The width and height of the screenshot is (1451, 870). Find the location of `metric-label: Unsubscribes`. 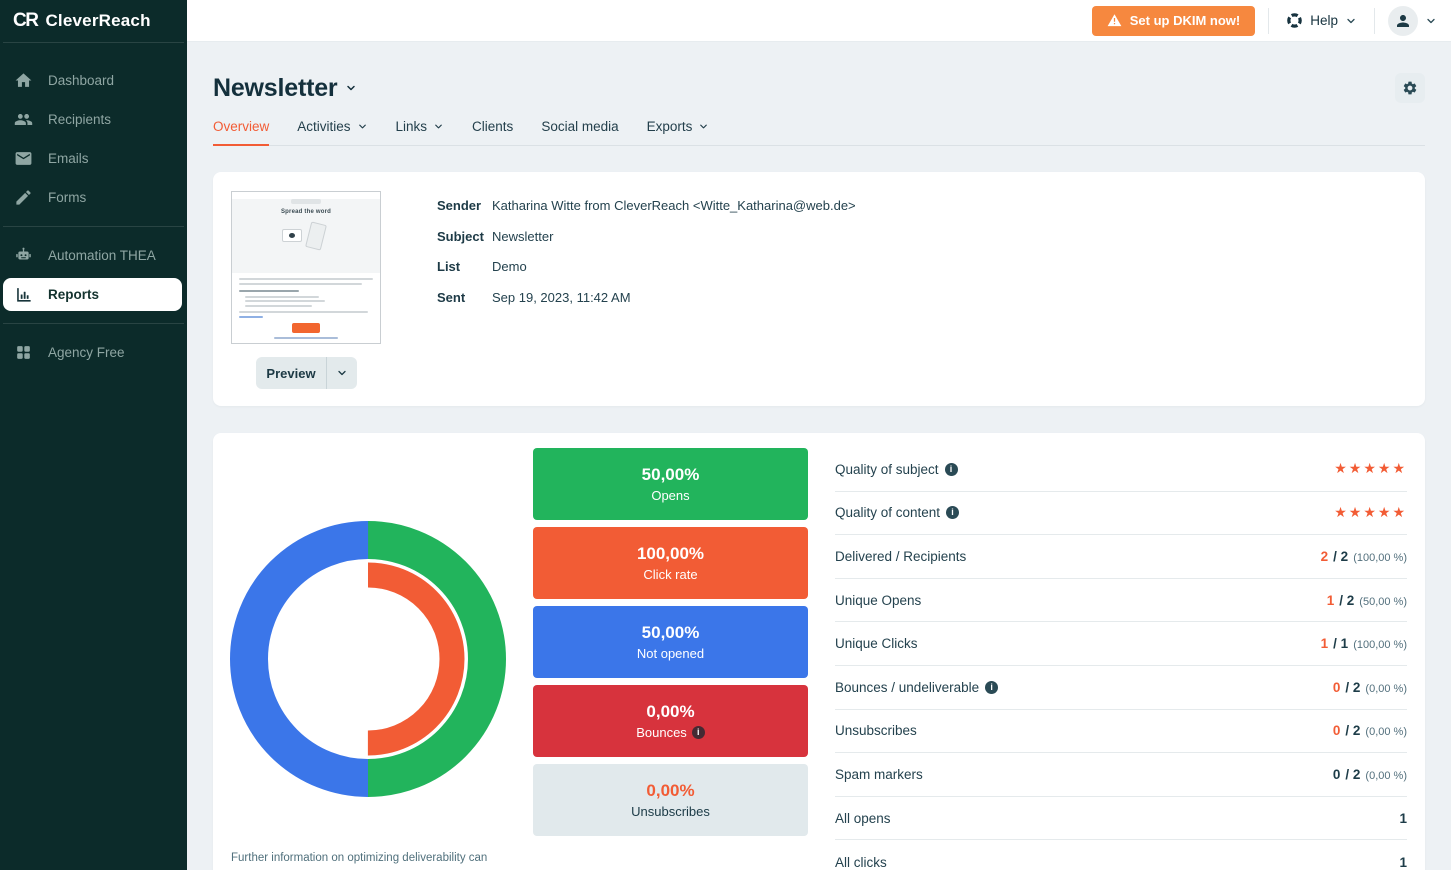

metric-label: Unsubscribes is located at coordinates (876, 731).